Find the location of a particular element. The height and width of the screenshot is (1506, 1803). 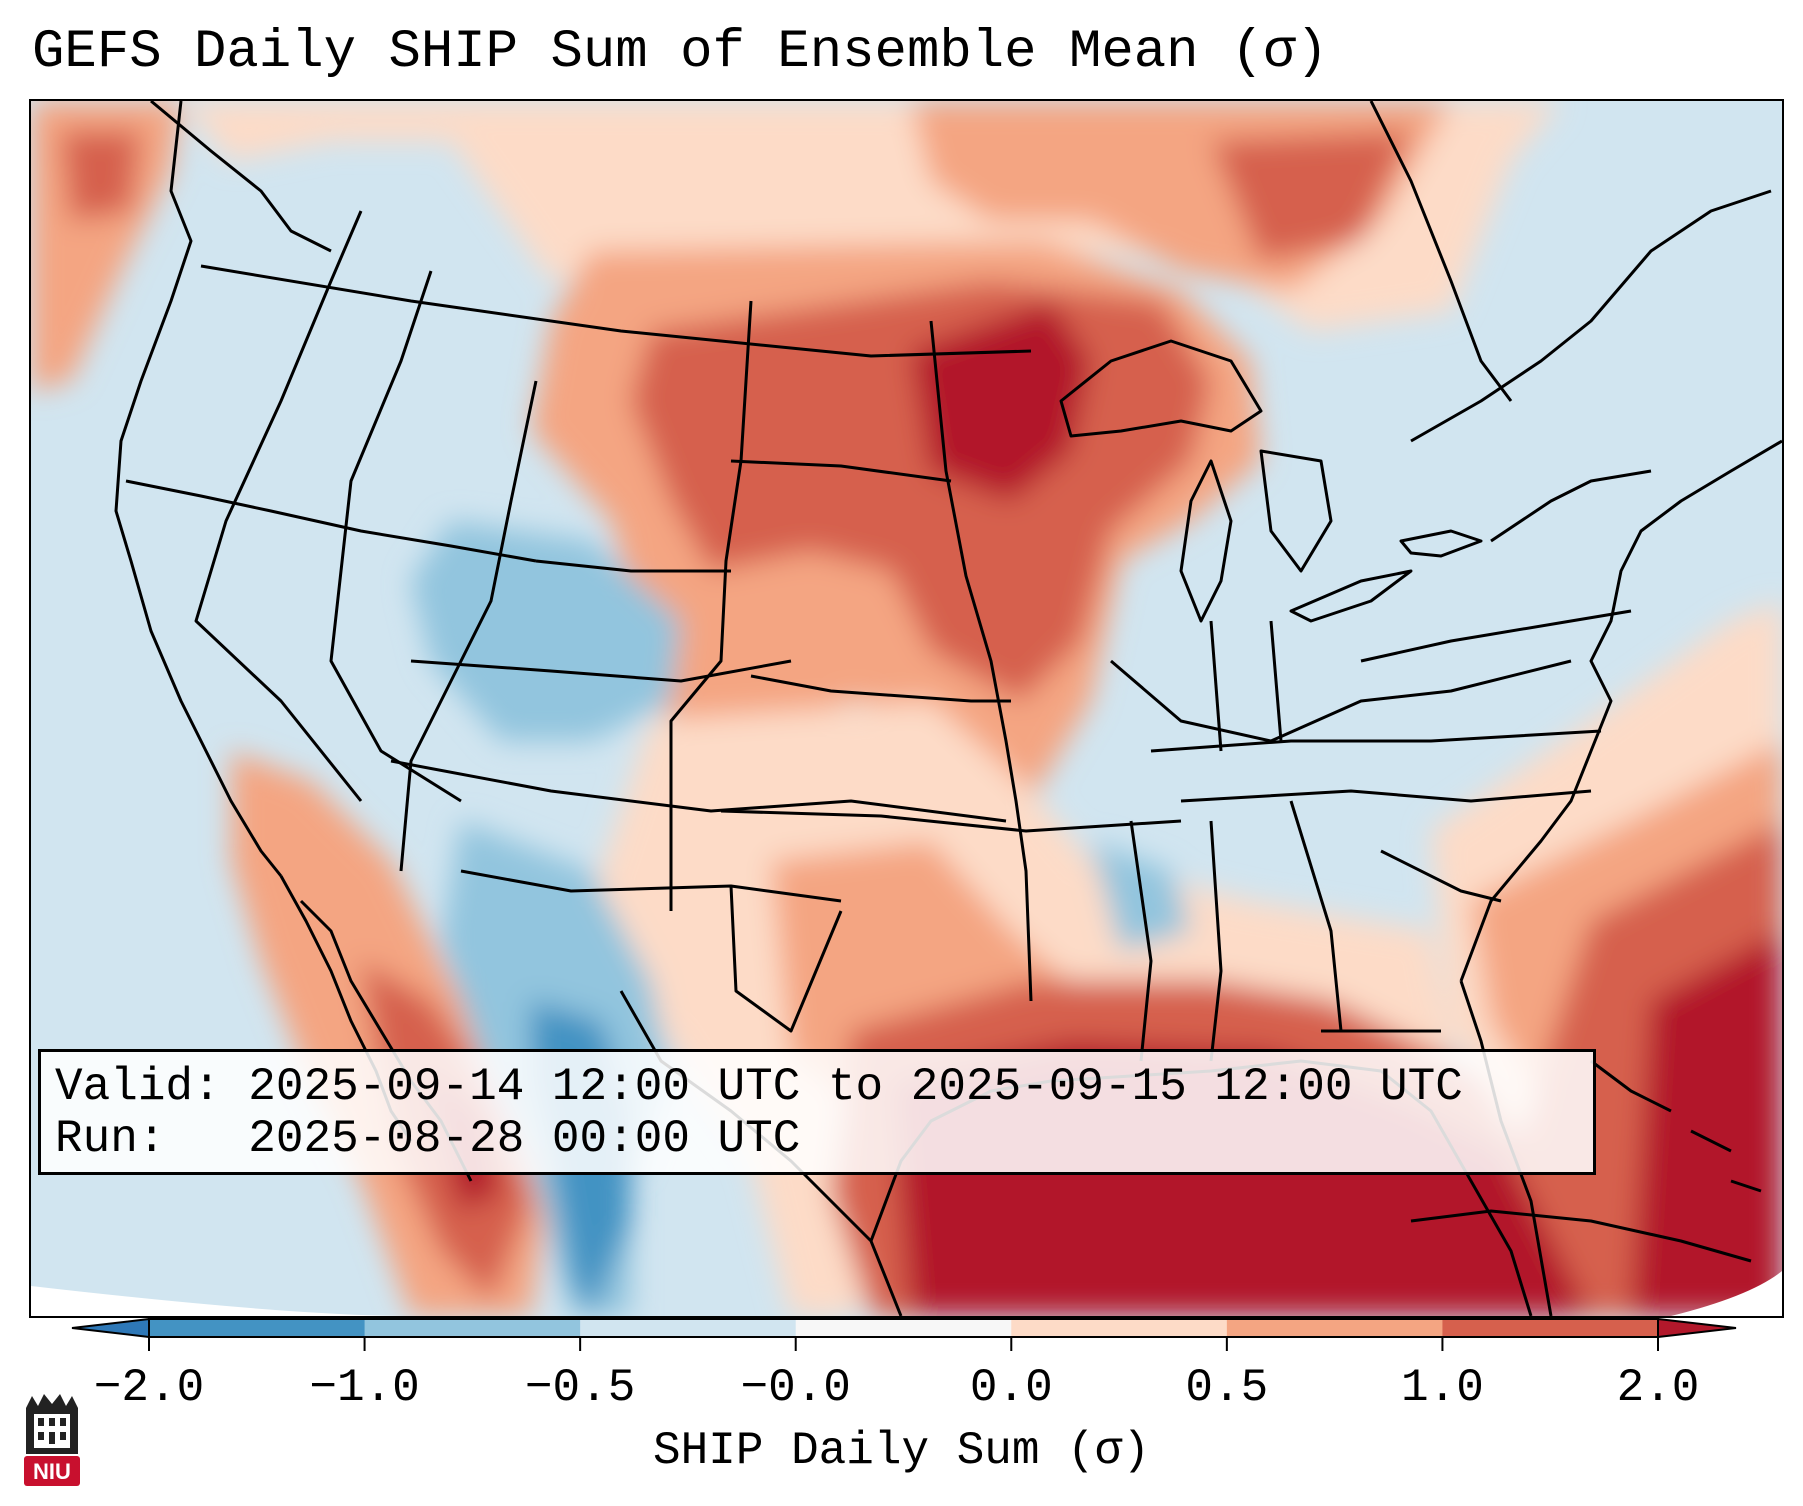

shade-upper-midwest-max is located at coordinates (1001, 401).